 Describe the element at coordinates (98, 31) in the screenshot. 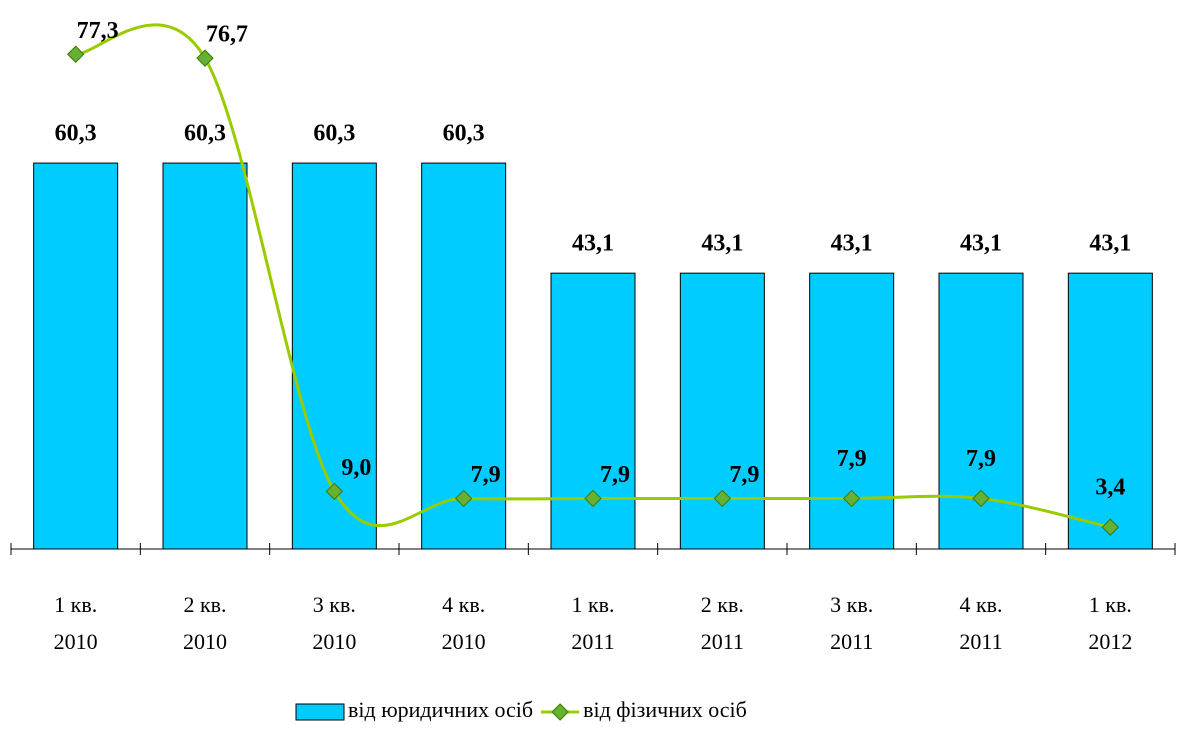

I see `line-value-label: 77,3` at that location.